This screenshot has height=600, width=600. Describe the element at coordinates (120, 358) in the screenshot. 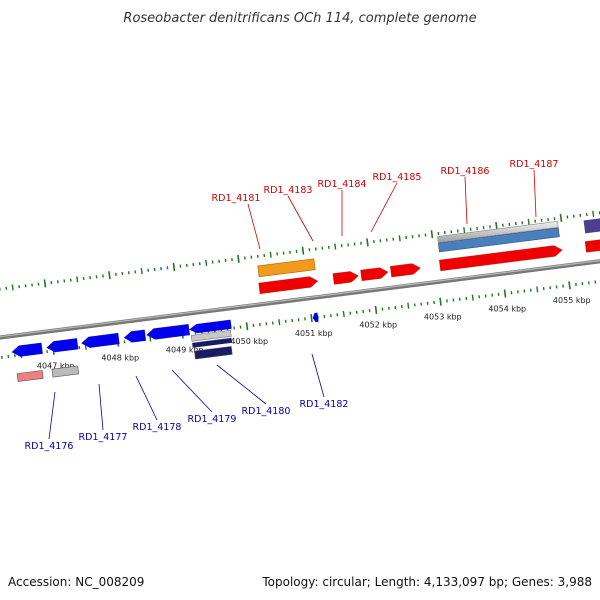

I see `tick-label: 4048 kbp` at that location.